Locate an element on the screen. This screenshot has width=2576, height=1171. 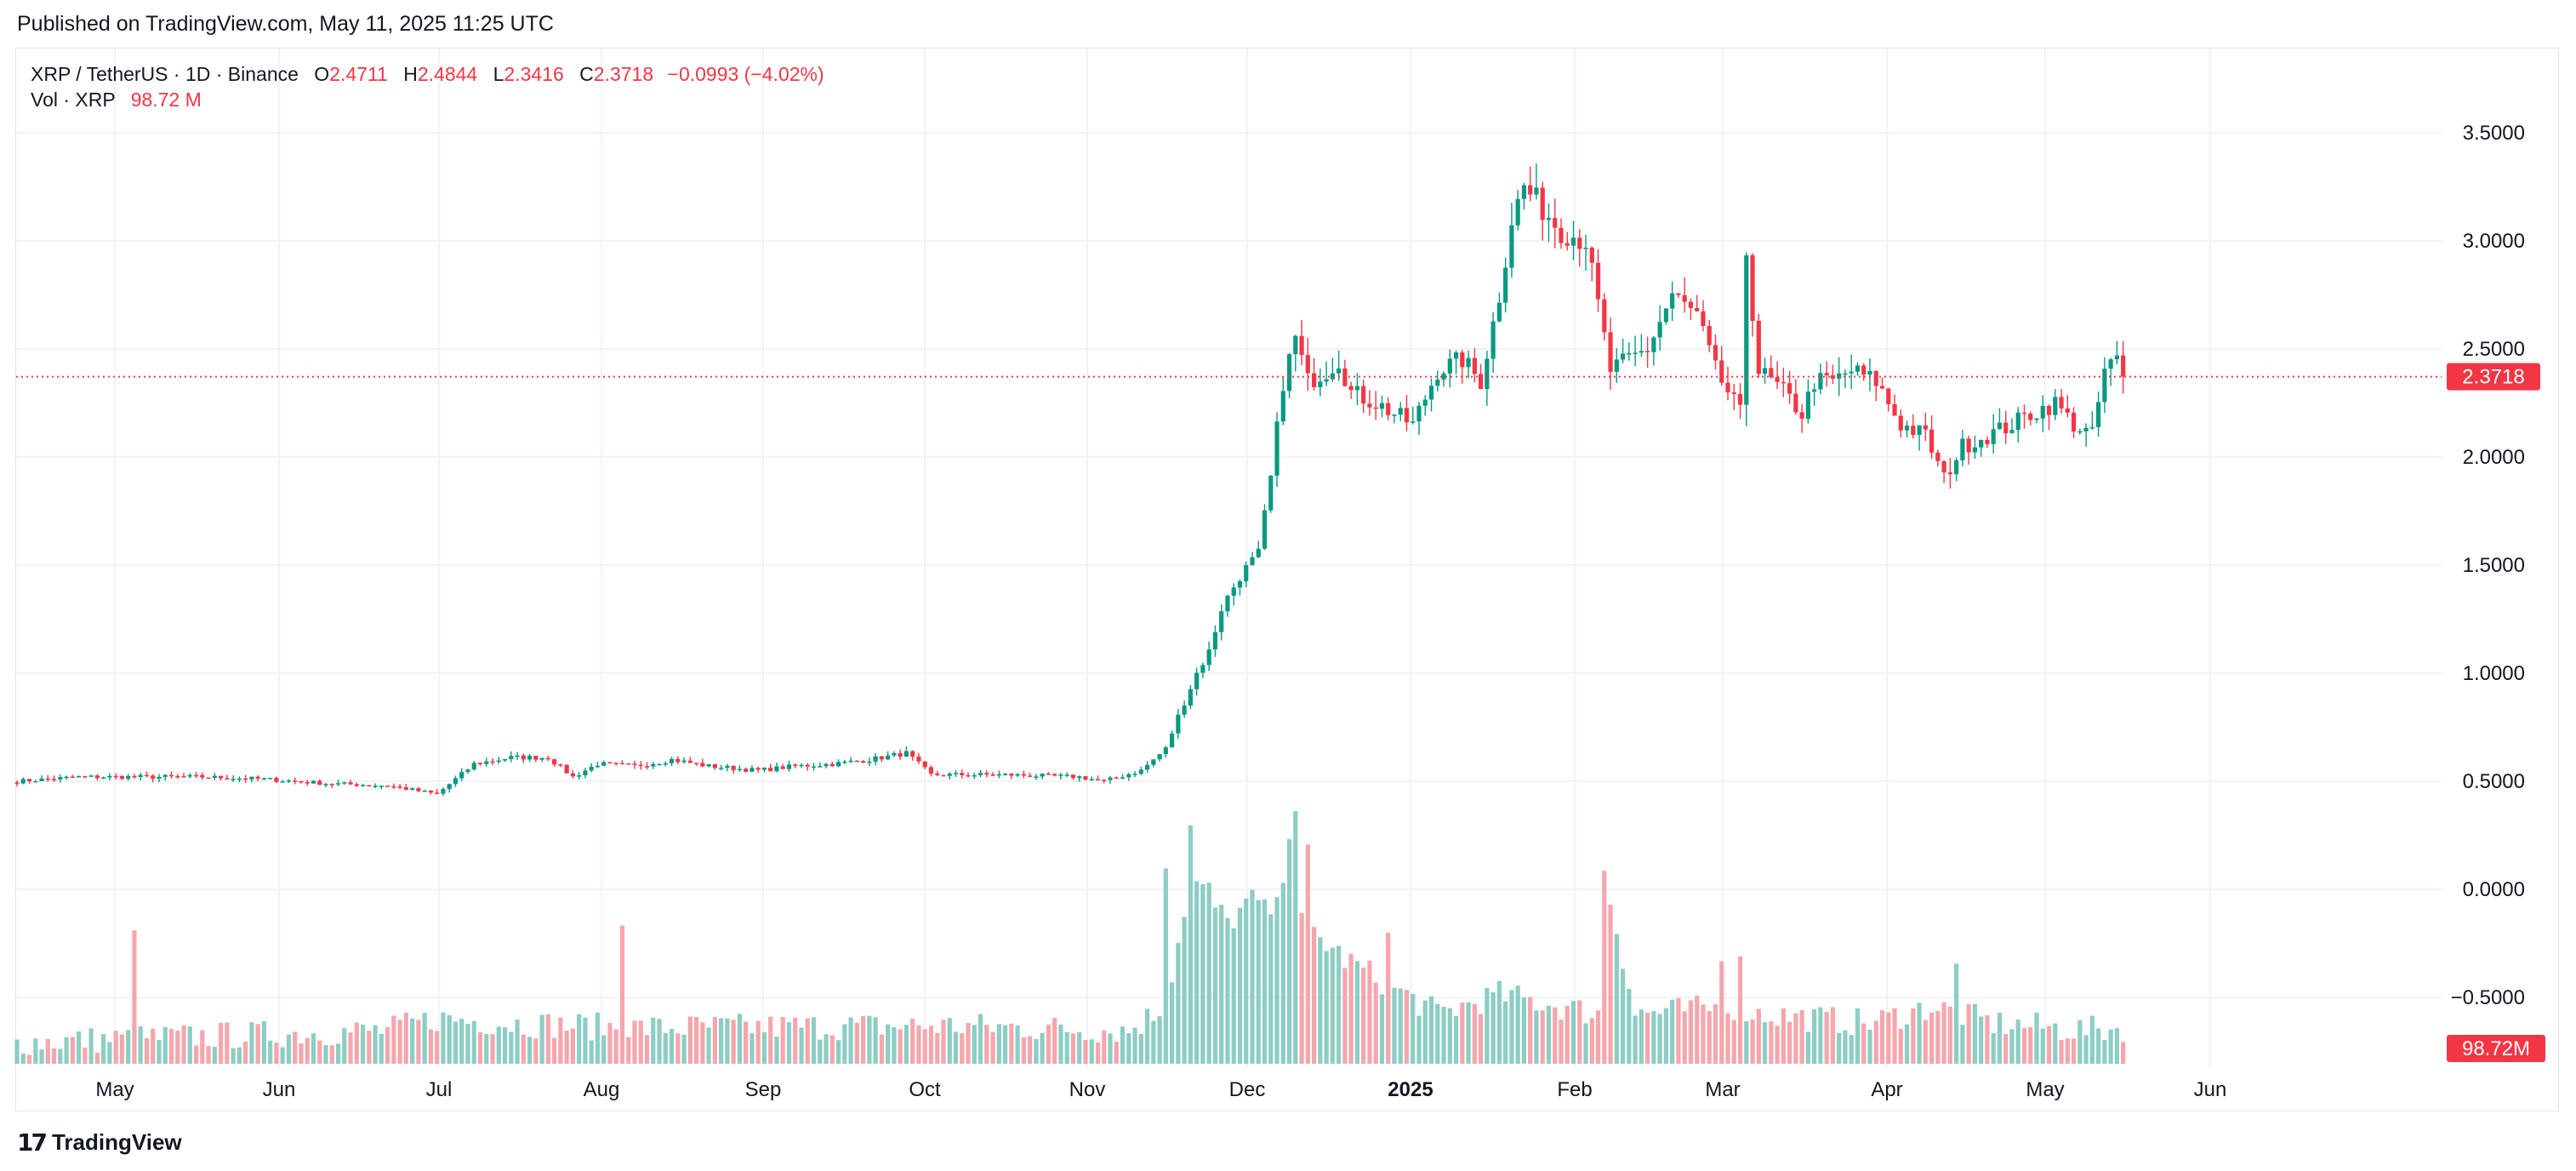
price-tick-label: 1.0000 is located at coordinates (2494, 673).